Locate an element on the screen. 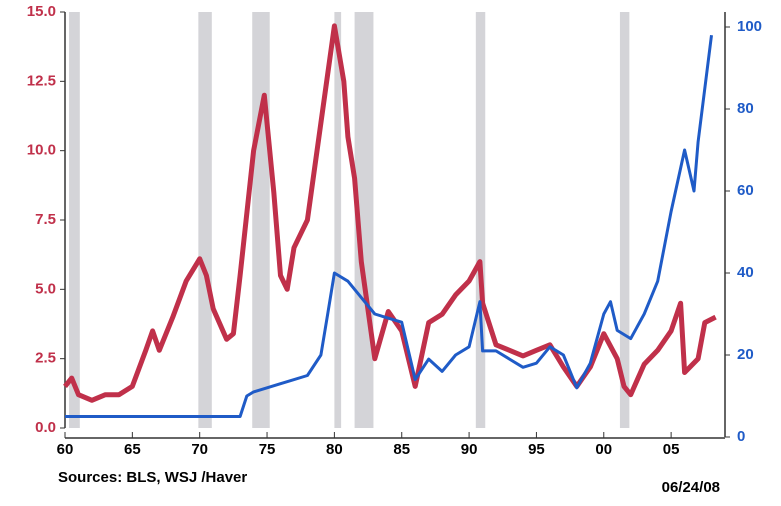 The width and height of the screenshot is (781, 506). y2-tick-label: 0 is located at coordinates (741, 436).